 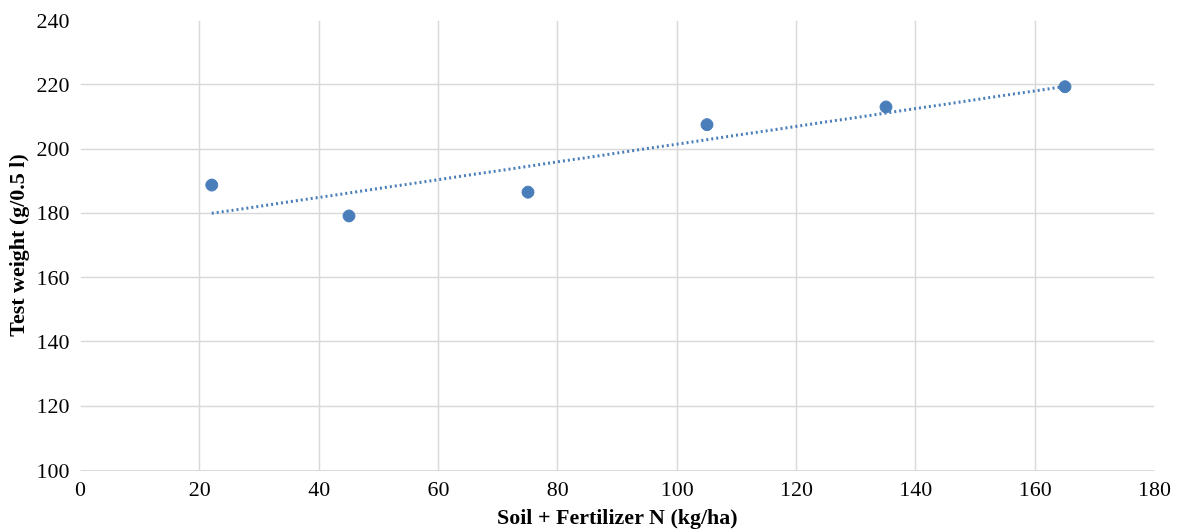 What do you see at coordinates (53, 84) in the screenshot?
I see `y-tick-label: 220` at bounding box center [53, 84].